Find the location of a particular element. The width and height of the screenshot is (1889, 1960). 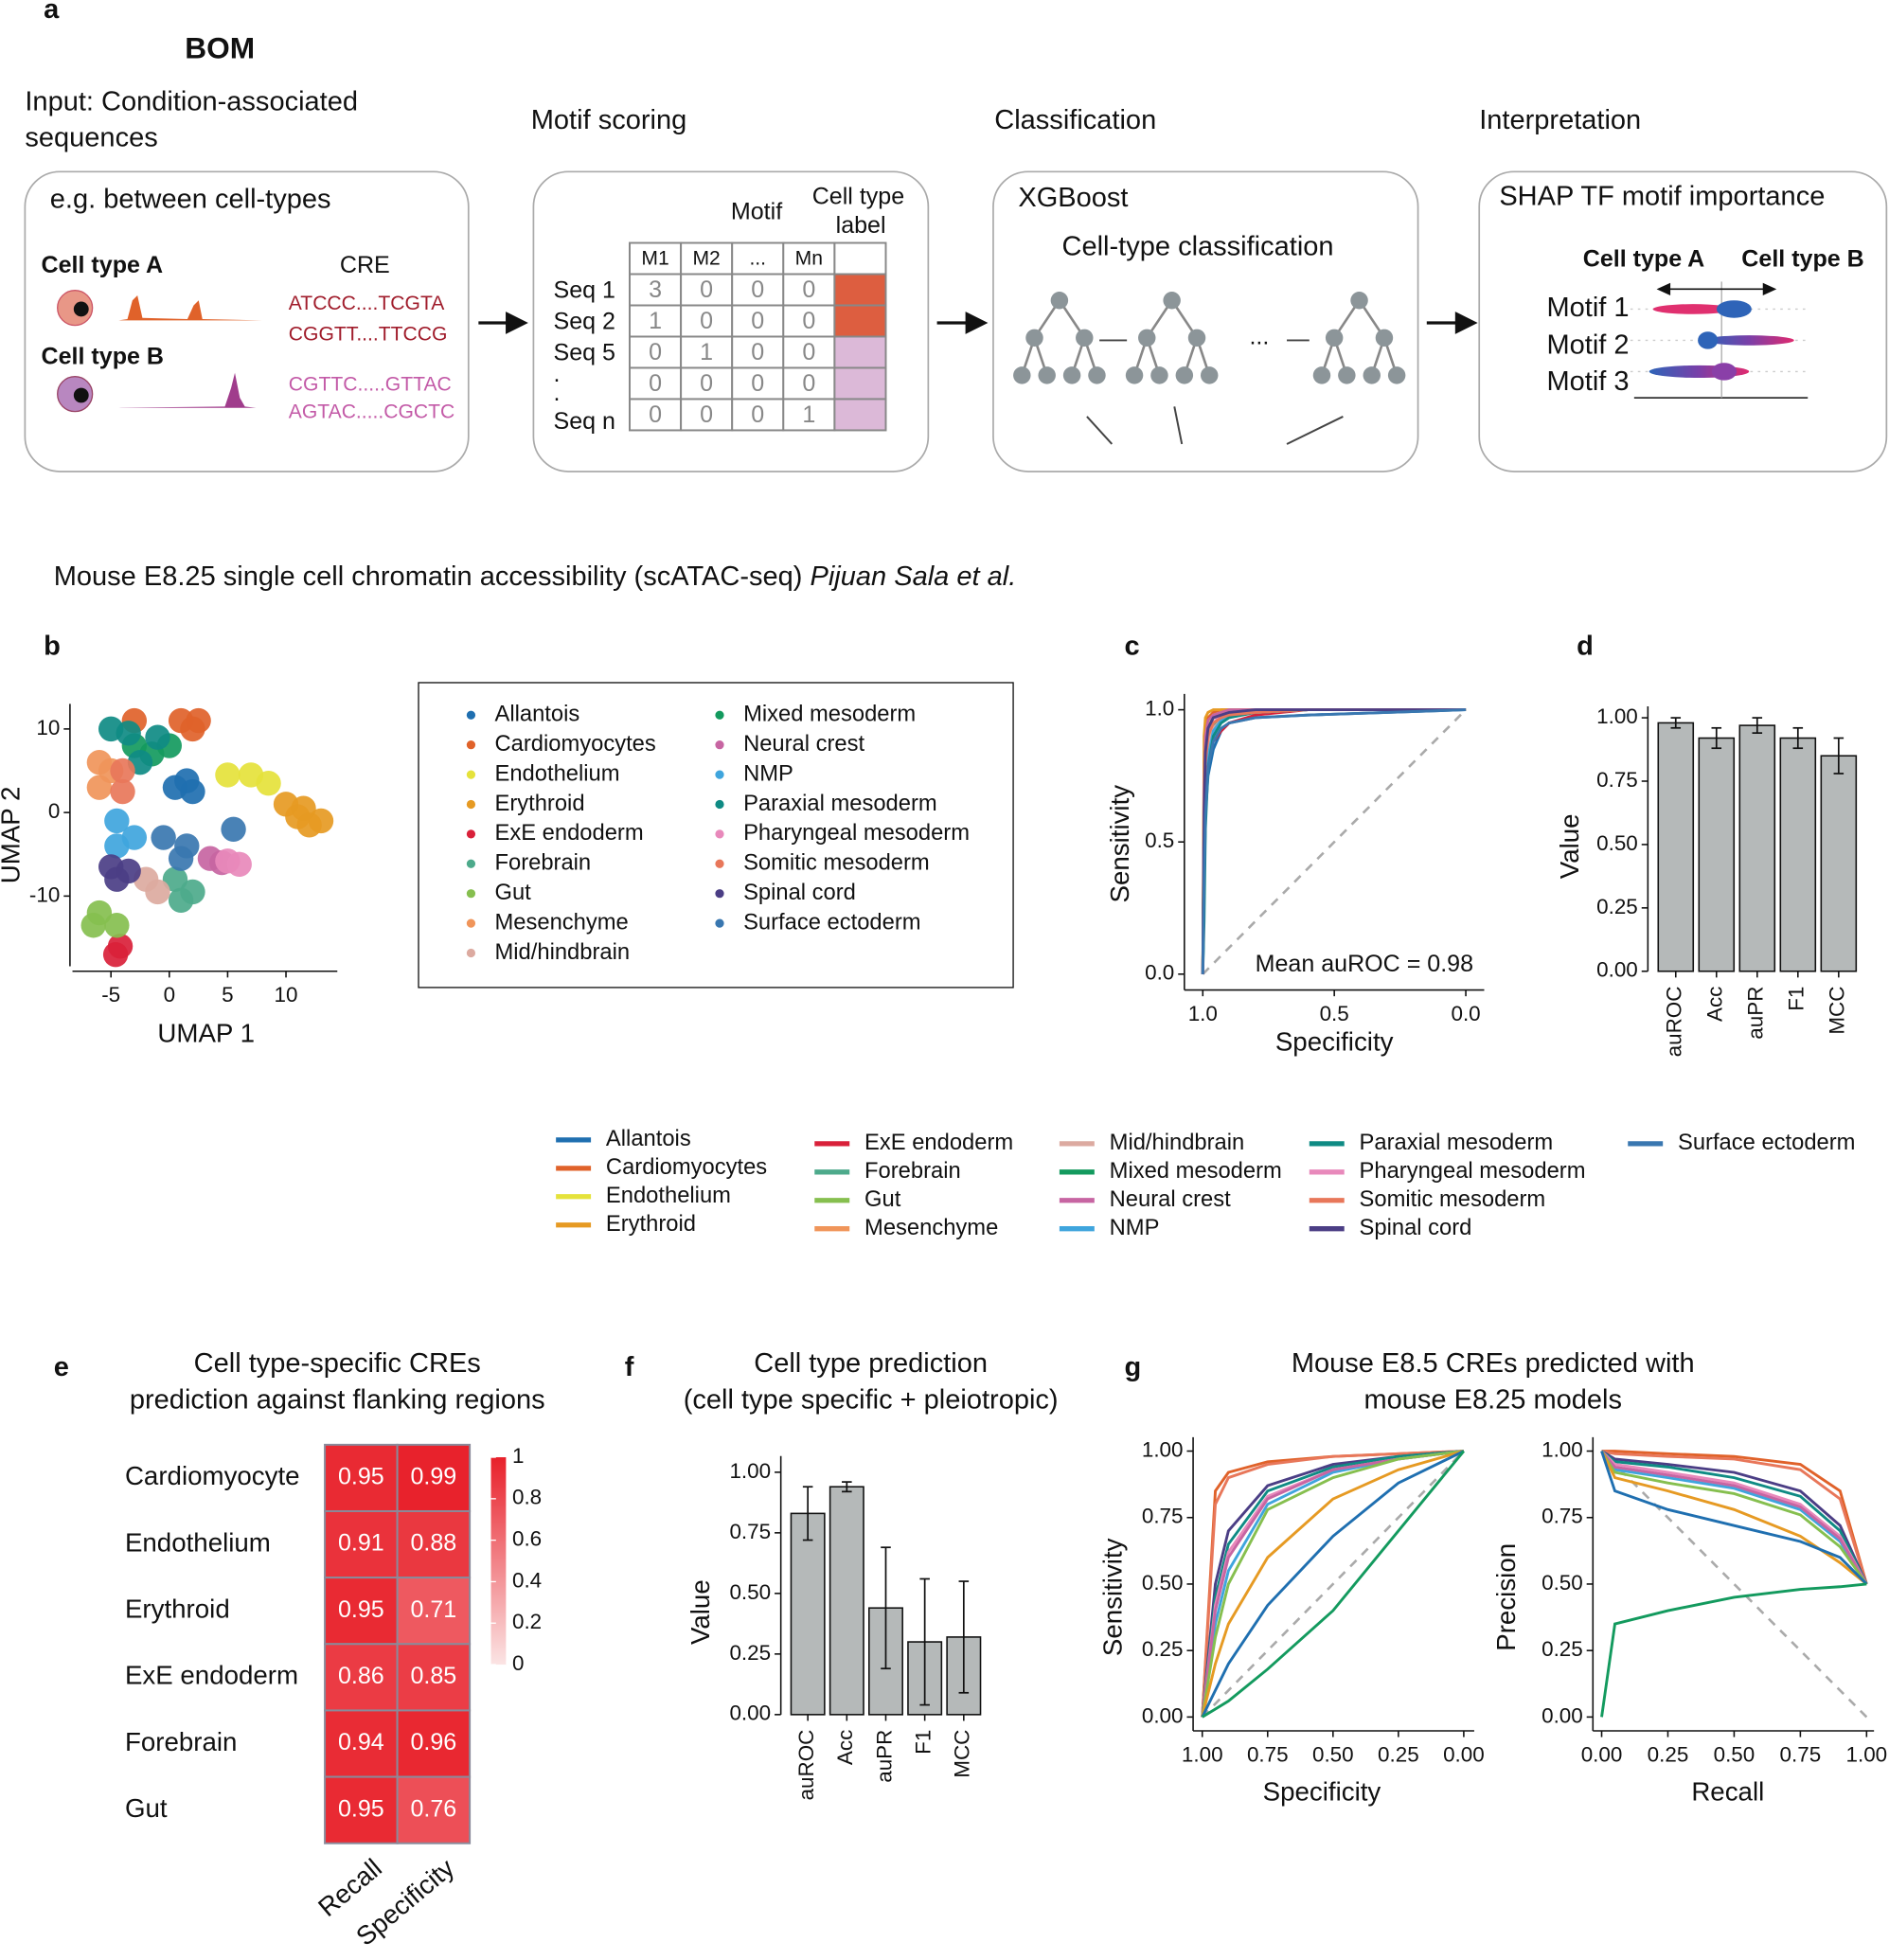

colorbar-label: 1 is located at coordinates (518, 1456).